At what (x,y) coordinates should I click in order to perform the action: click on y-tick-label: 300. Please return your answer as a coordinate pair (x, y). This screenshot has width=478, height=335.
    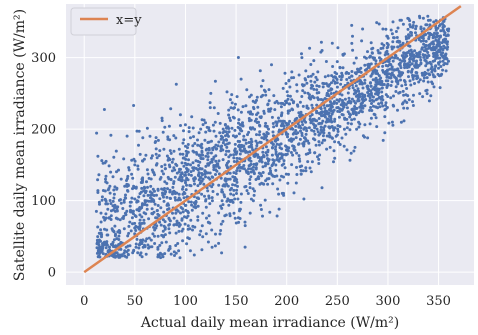
    Looking at the image, I should click on (43, 58).